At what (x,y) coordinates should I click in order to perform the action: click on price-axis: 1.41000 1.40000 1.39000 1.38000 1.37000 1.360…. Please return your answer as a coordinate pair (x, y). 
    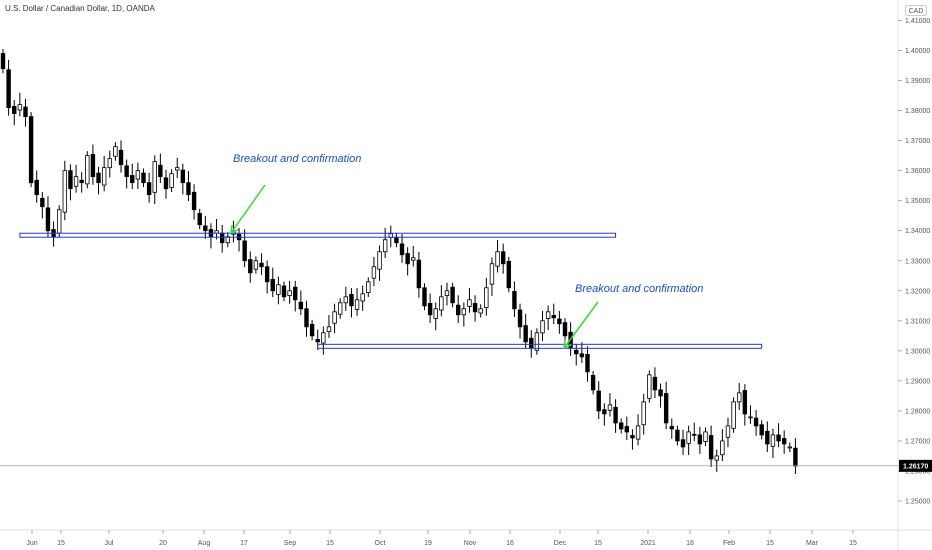
    Looking at the image, I should click on (914, 261).